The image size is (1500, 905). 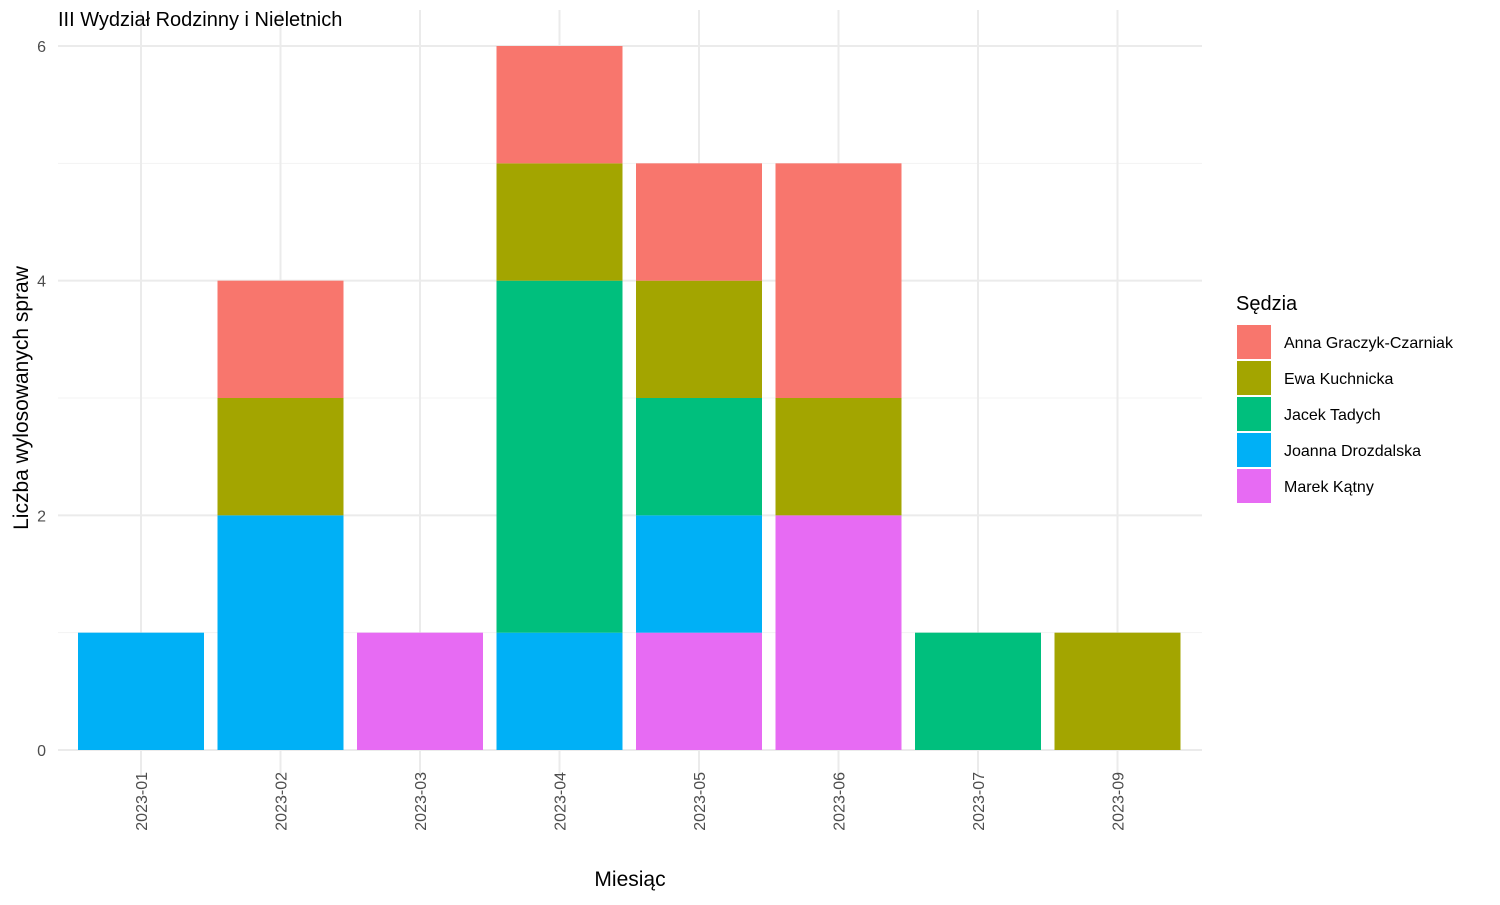 What do you see at coordinates (1119, 801) in the screenshot?
I see `x-tick-label: 2023-09` at bounding box center [1119, 801].